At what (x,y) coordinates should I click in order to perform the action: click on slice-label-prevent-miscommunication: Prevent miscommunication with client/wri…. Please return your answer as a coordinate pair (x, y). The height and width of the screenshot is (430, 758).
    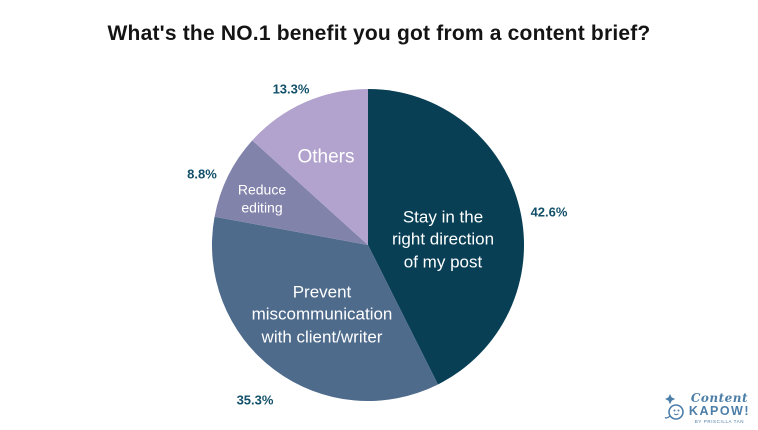
    Looking at the image, I should click on (322, 314).